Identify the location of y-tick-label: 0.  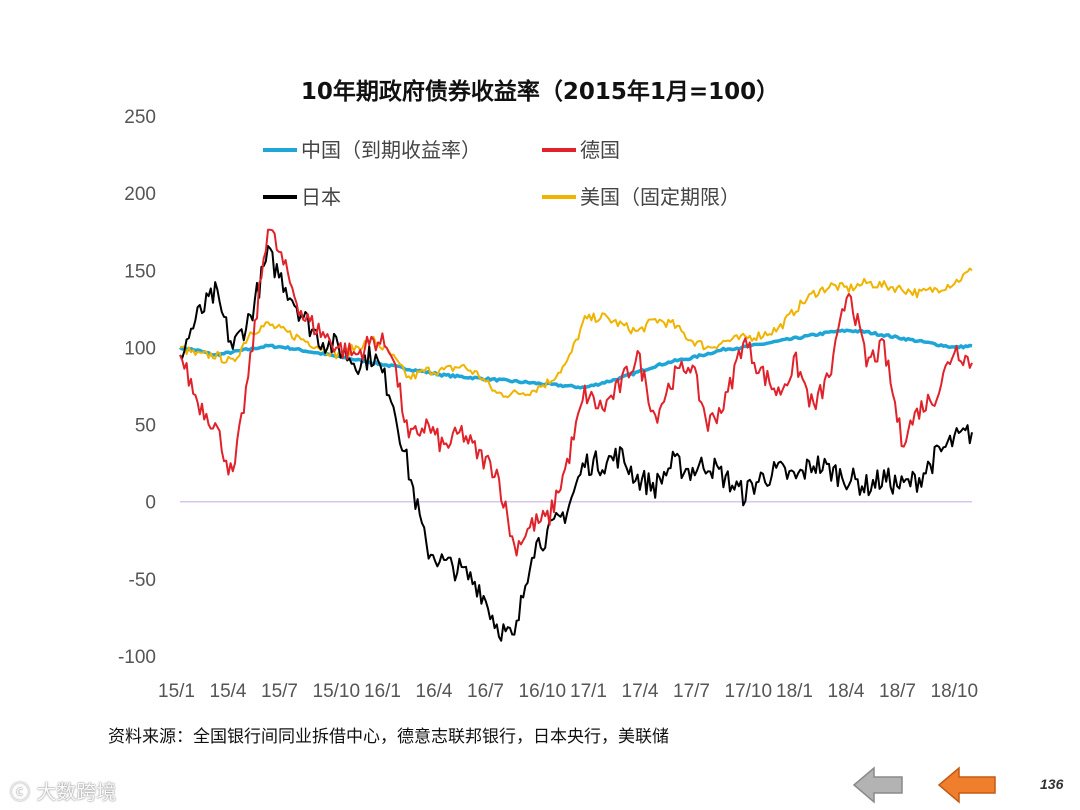
(150, 503).